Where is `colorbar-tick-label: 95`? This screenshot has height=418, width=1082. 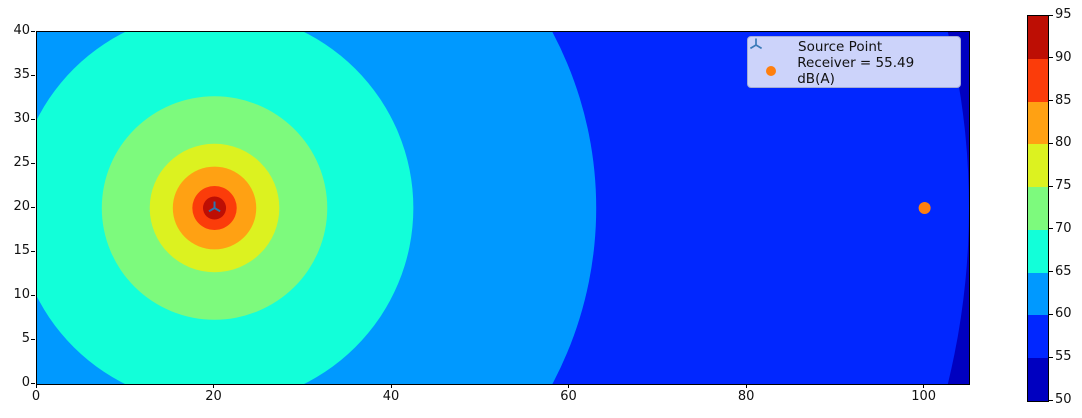 colorbar-tick-label: 95 is located at coordinates (1063, 14).